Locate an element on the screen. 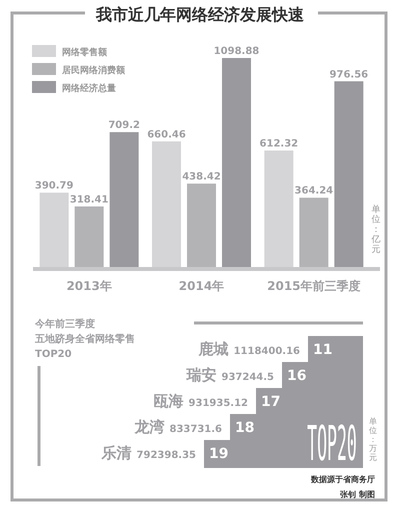  category-label: 乐清 is located at coordinates (118, 453).